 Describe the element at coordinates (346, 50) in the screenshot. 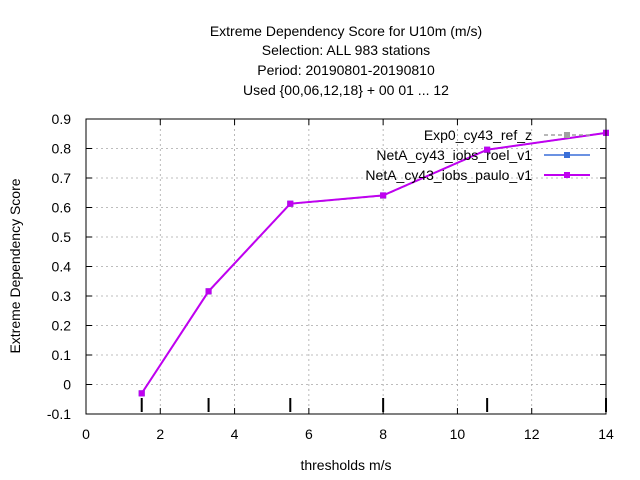

I see `chart-title-line-2: Selection: ALL 983 stations` at that location.